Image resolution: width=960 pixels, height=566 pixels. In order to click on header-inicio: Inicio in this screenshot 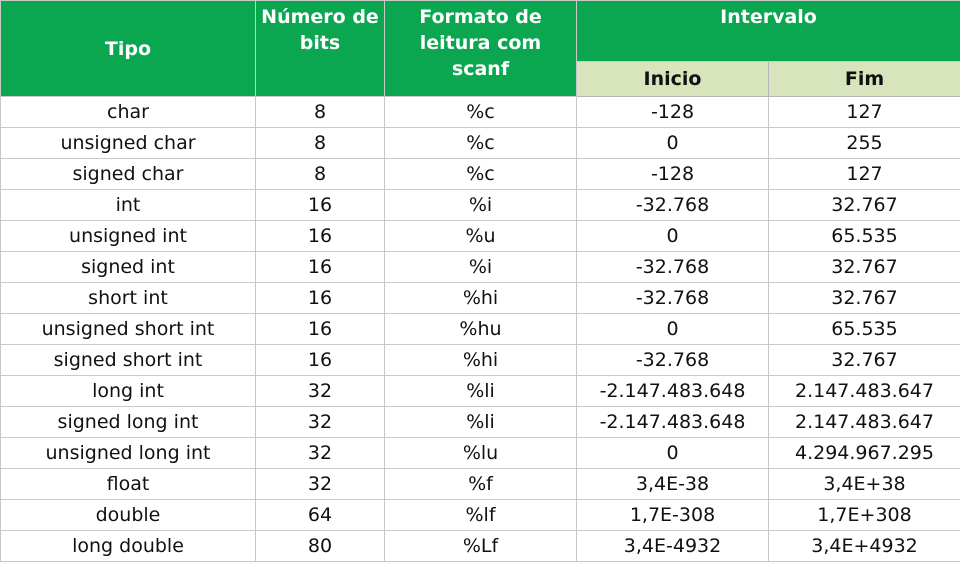, I will do `click(672, 79)`.